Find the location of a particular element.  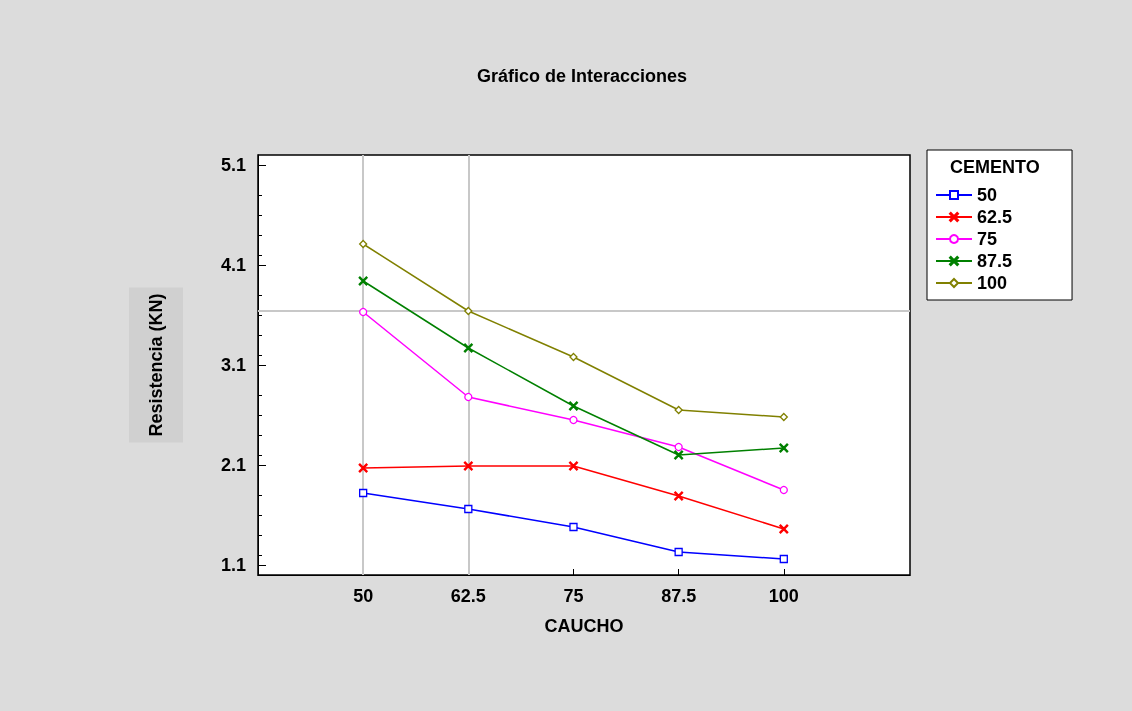

legend-label: 75 is located at coordinates (987, 239).